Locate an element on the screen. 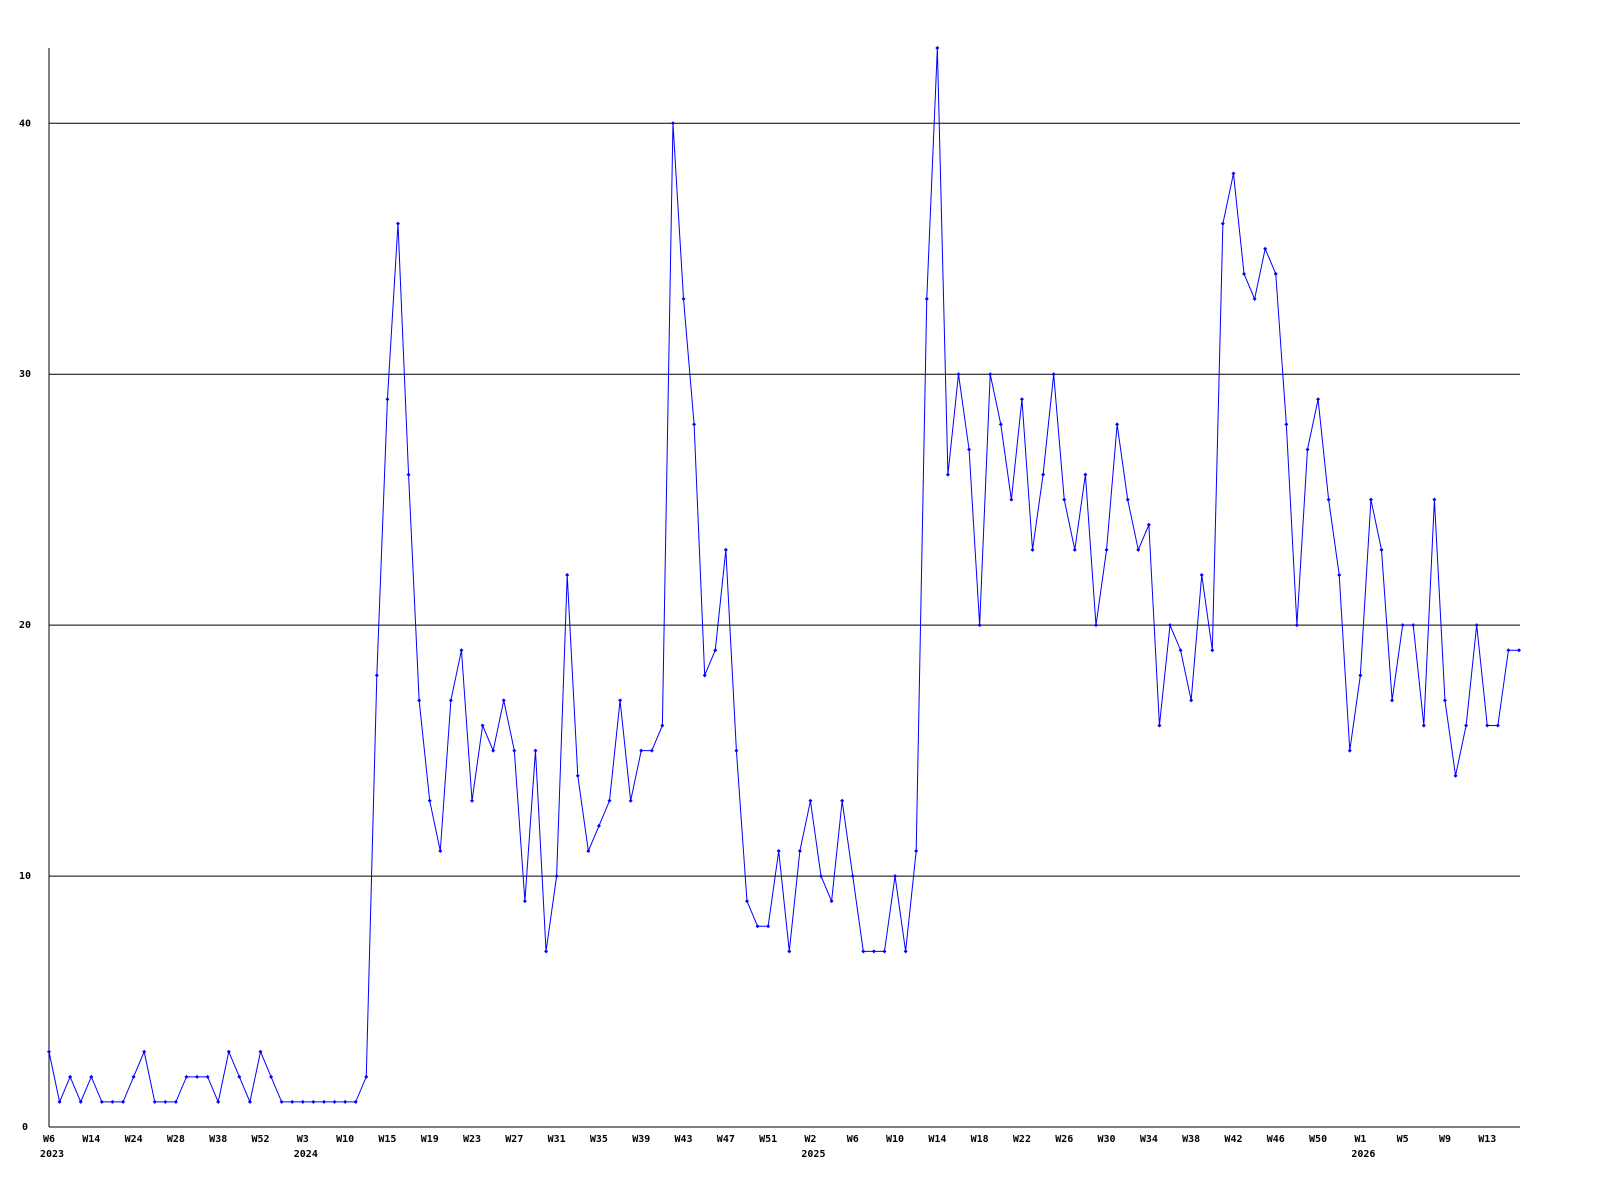 The width and height of the screenshot is (1600, 1200). x-tick-label: W38 is located at coordinates (218, 1139).